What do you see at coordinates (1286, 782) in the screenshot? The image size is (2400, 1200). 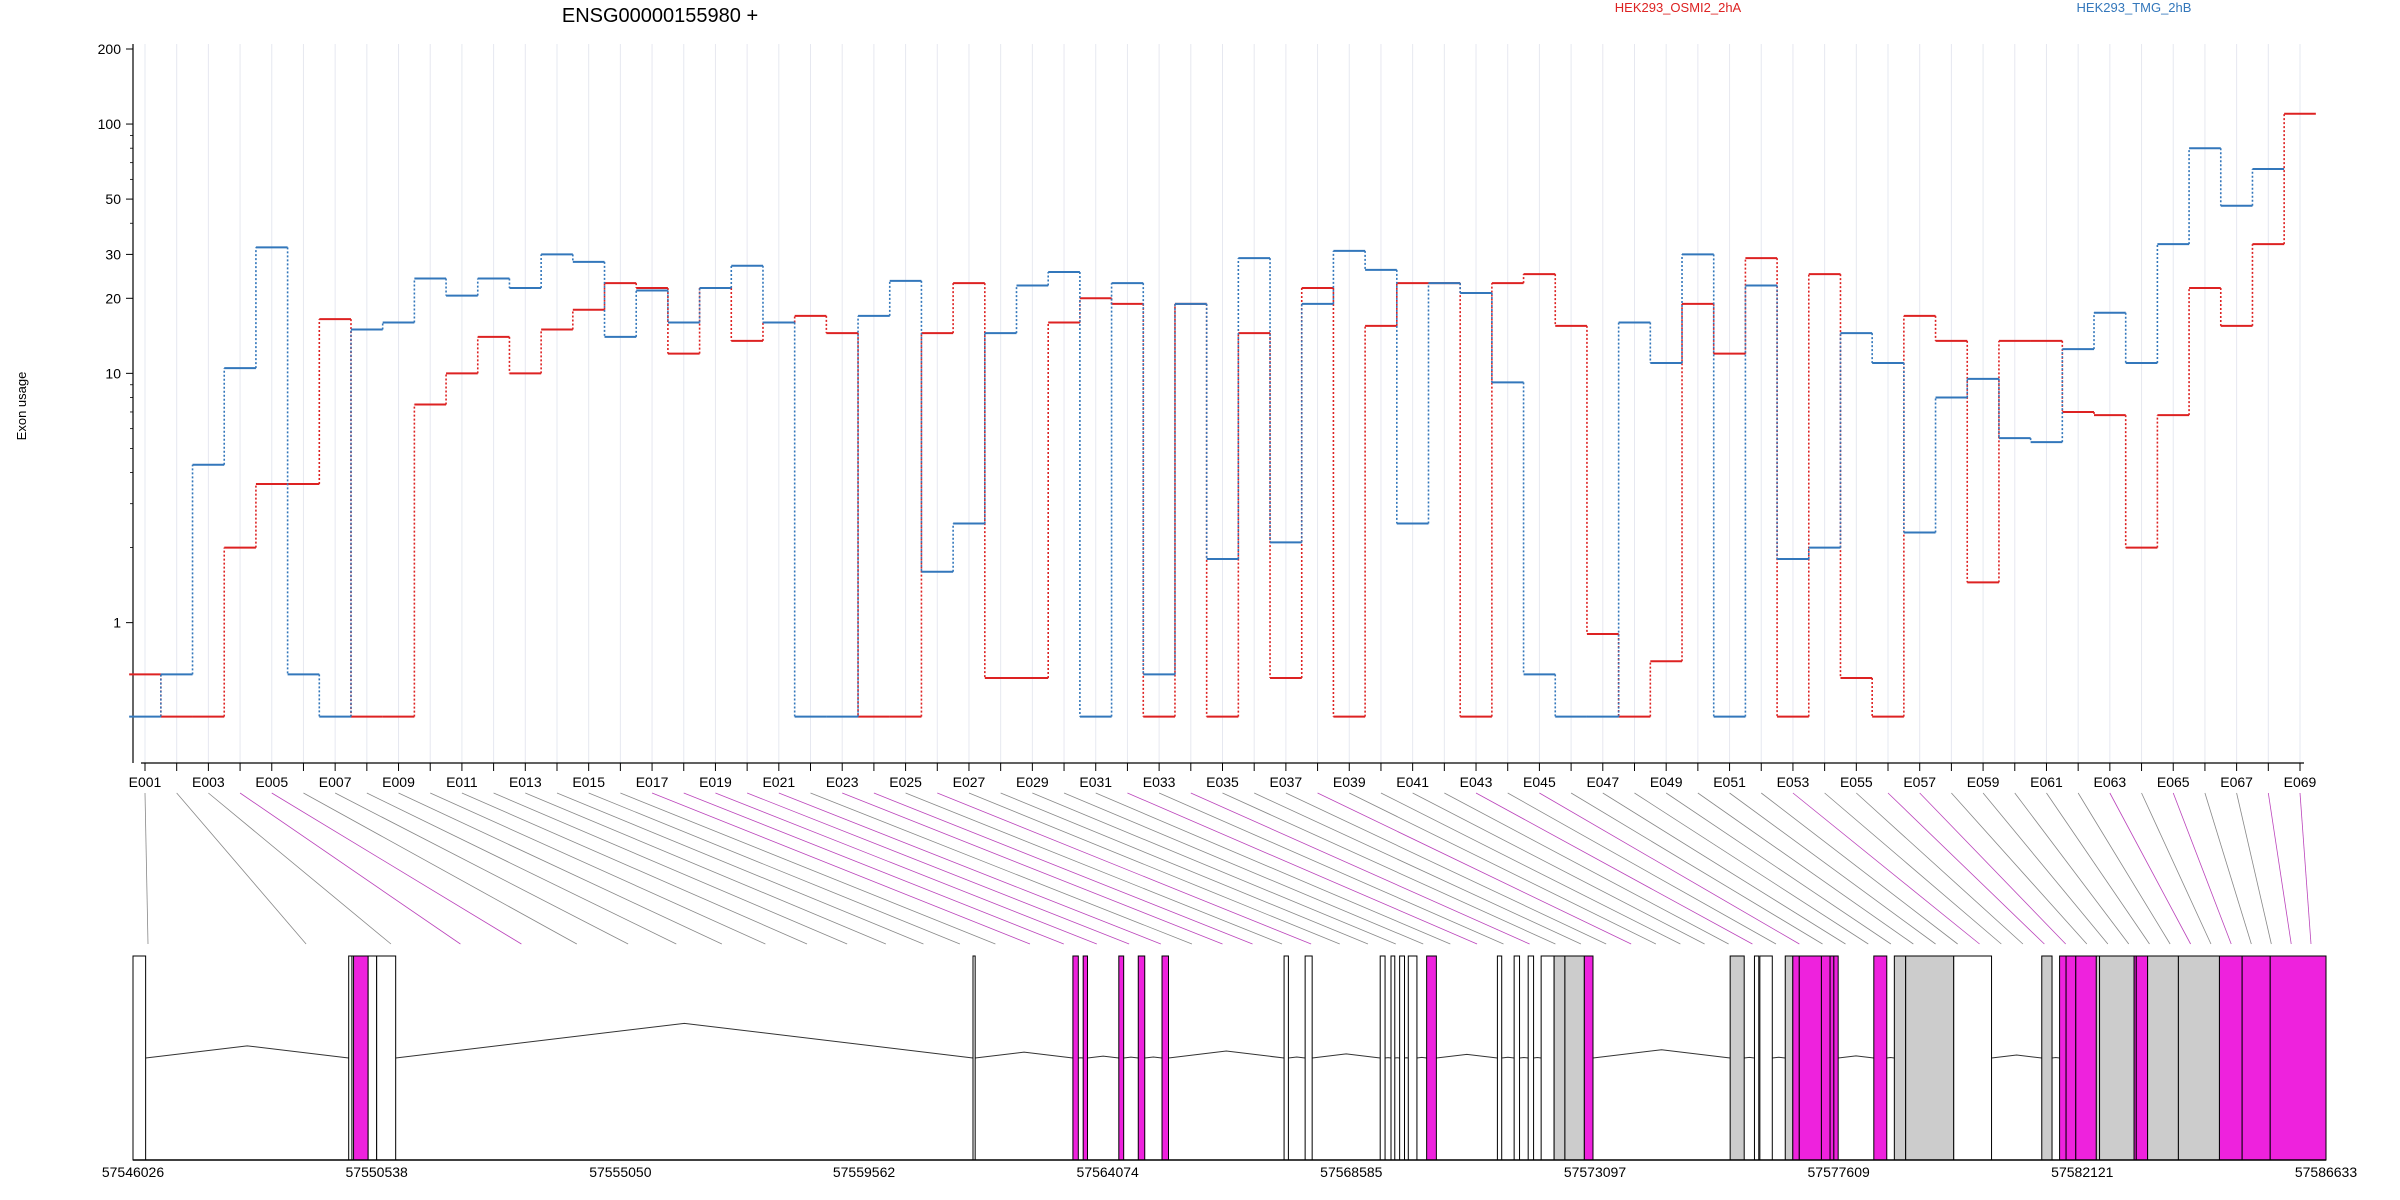 I see `x-tick-label: E037` at bounding box center [1286, 782].